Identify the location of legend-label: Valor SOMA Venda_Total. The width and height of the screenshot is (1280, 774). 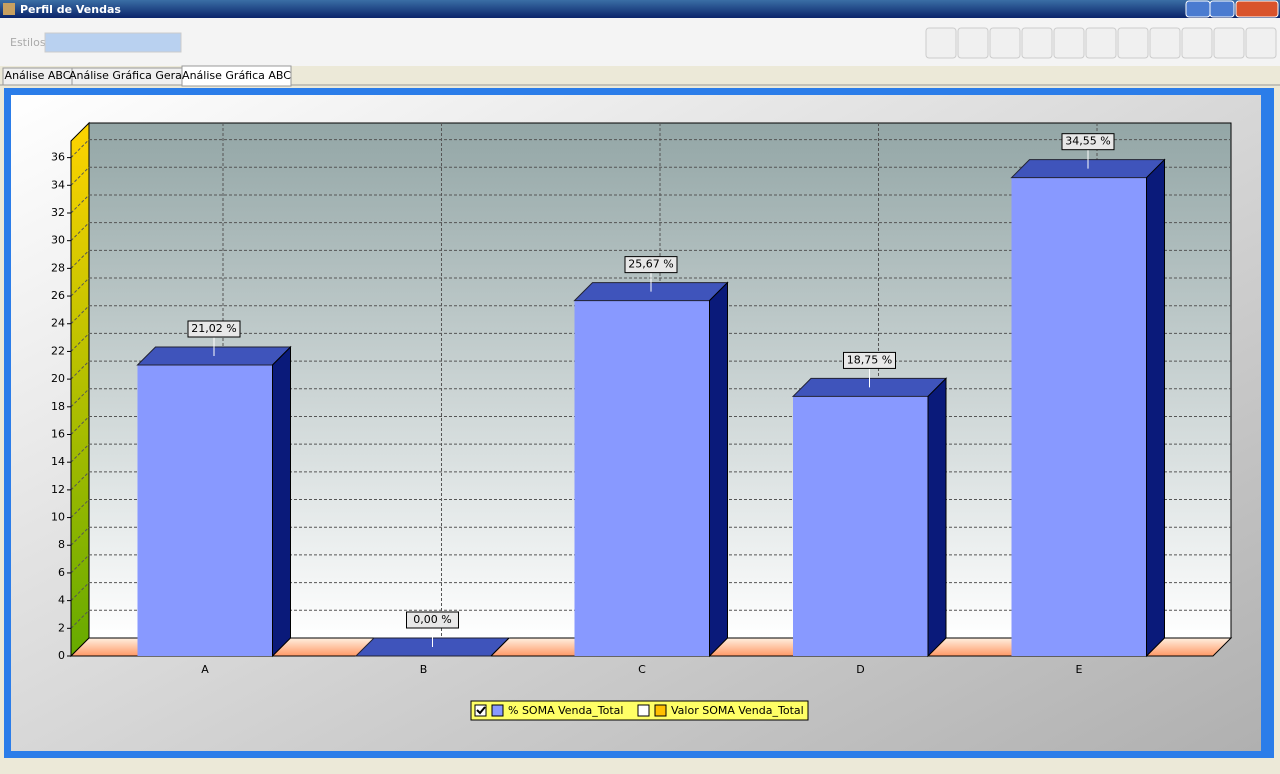
(737, 710).